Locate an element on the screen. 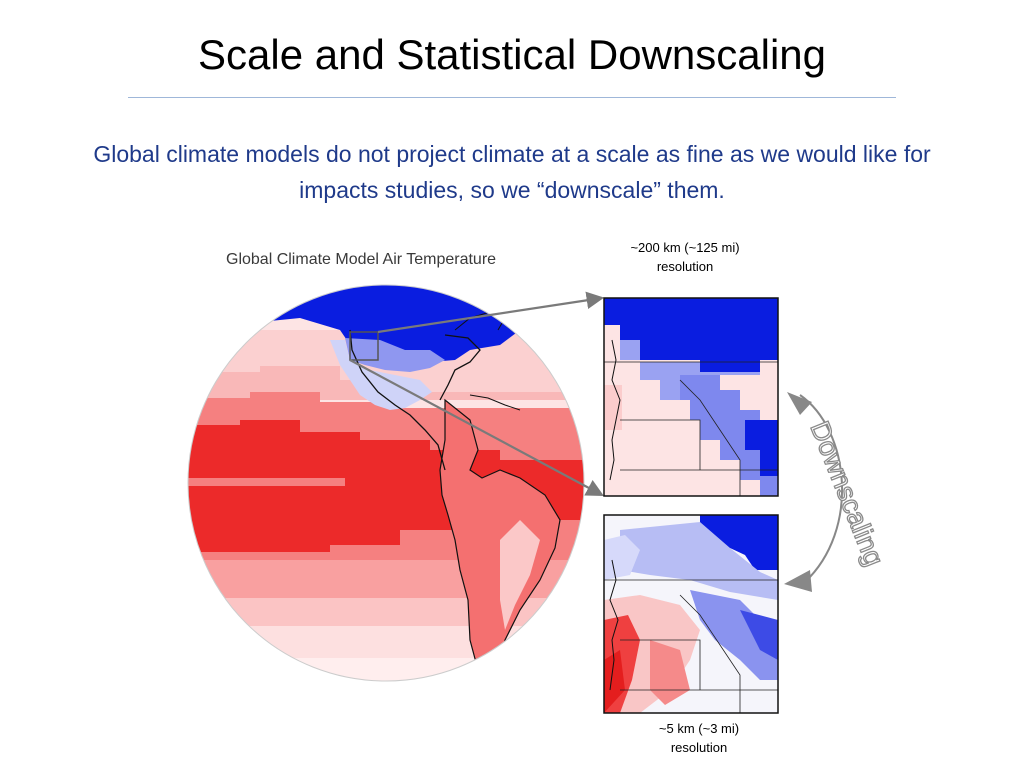 This screenshot has width=1024, height=768. figure-title: Global Climate Model Air Temperature is located at coordinates (361, 259).